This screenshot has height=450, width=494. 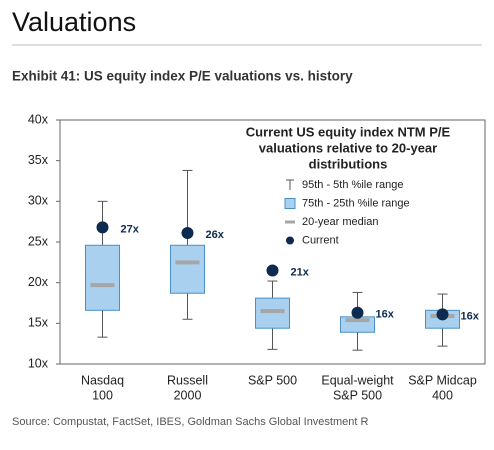 What do you see at coordinates (320, 240) in the screenshot?
I see `legend-label: Current` at bounding box center [320, 240].